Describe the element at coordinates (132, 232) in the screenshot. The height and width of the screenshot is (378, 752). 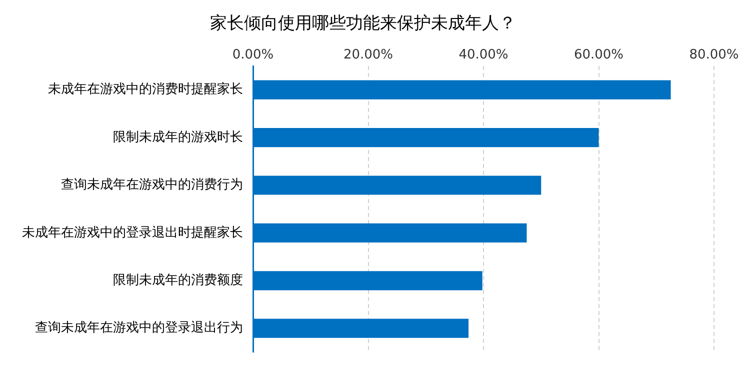
I see `y-tick-label: 未成年在游戏中的登录退出时提醒家长` at that location.